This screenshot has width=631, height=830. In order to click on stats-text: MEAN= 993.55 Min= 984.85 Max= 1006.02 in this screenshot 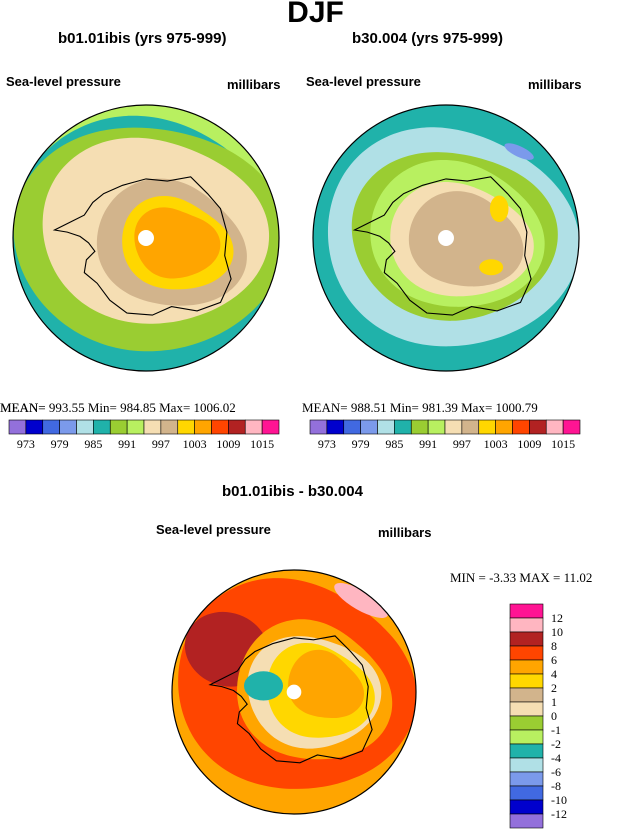, I will do `click(118, 407)`.